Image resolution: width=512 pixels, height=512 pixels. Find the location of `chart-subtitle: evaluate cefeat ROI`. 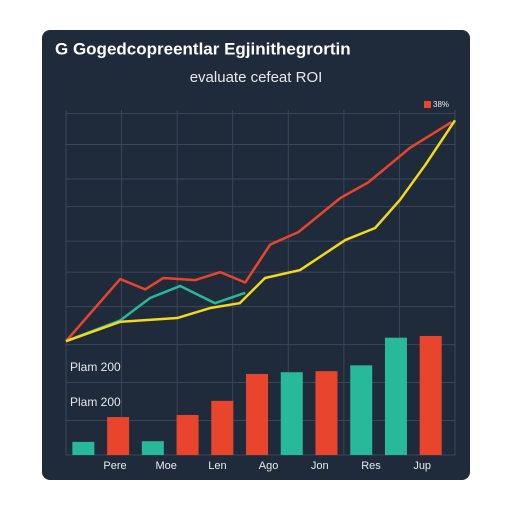

chart-subtitle: evaluate cefeat ROI is located at coordinates (256, 77).